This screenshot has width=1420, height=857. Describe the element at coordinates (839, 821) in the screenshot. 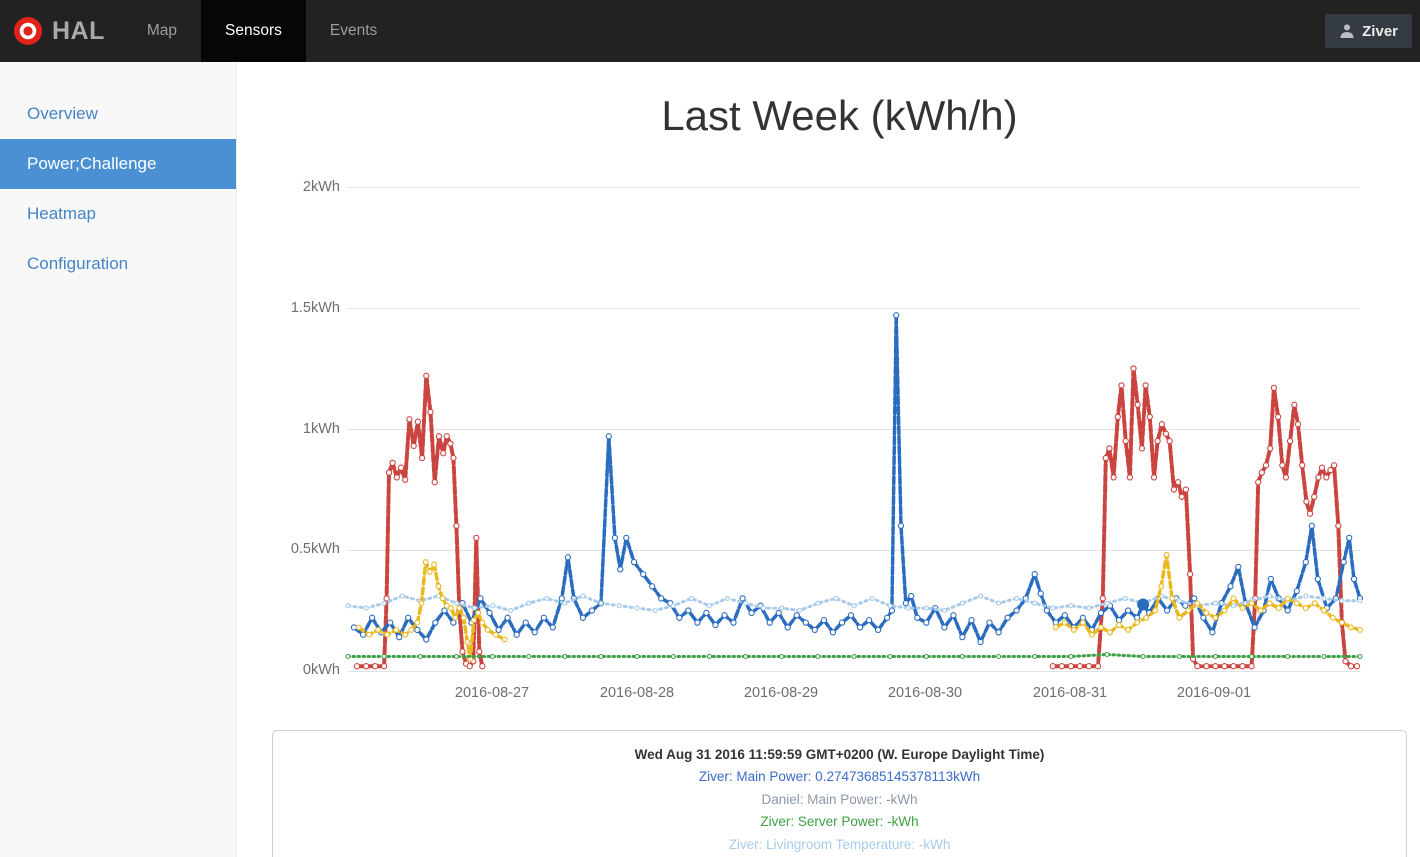

I see `legend-row-ziver-server-power: Ziver: Server Power: -kWh` at that location.